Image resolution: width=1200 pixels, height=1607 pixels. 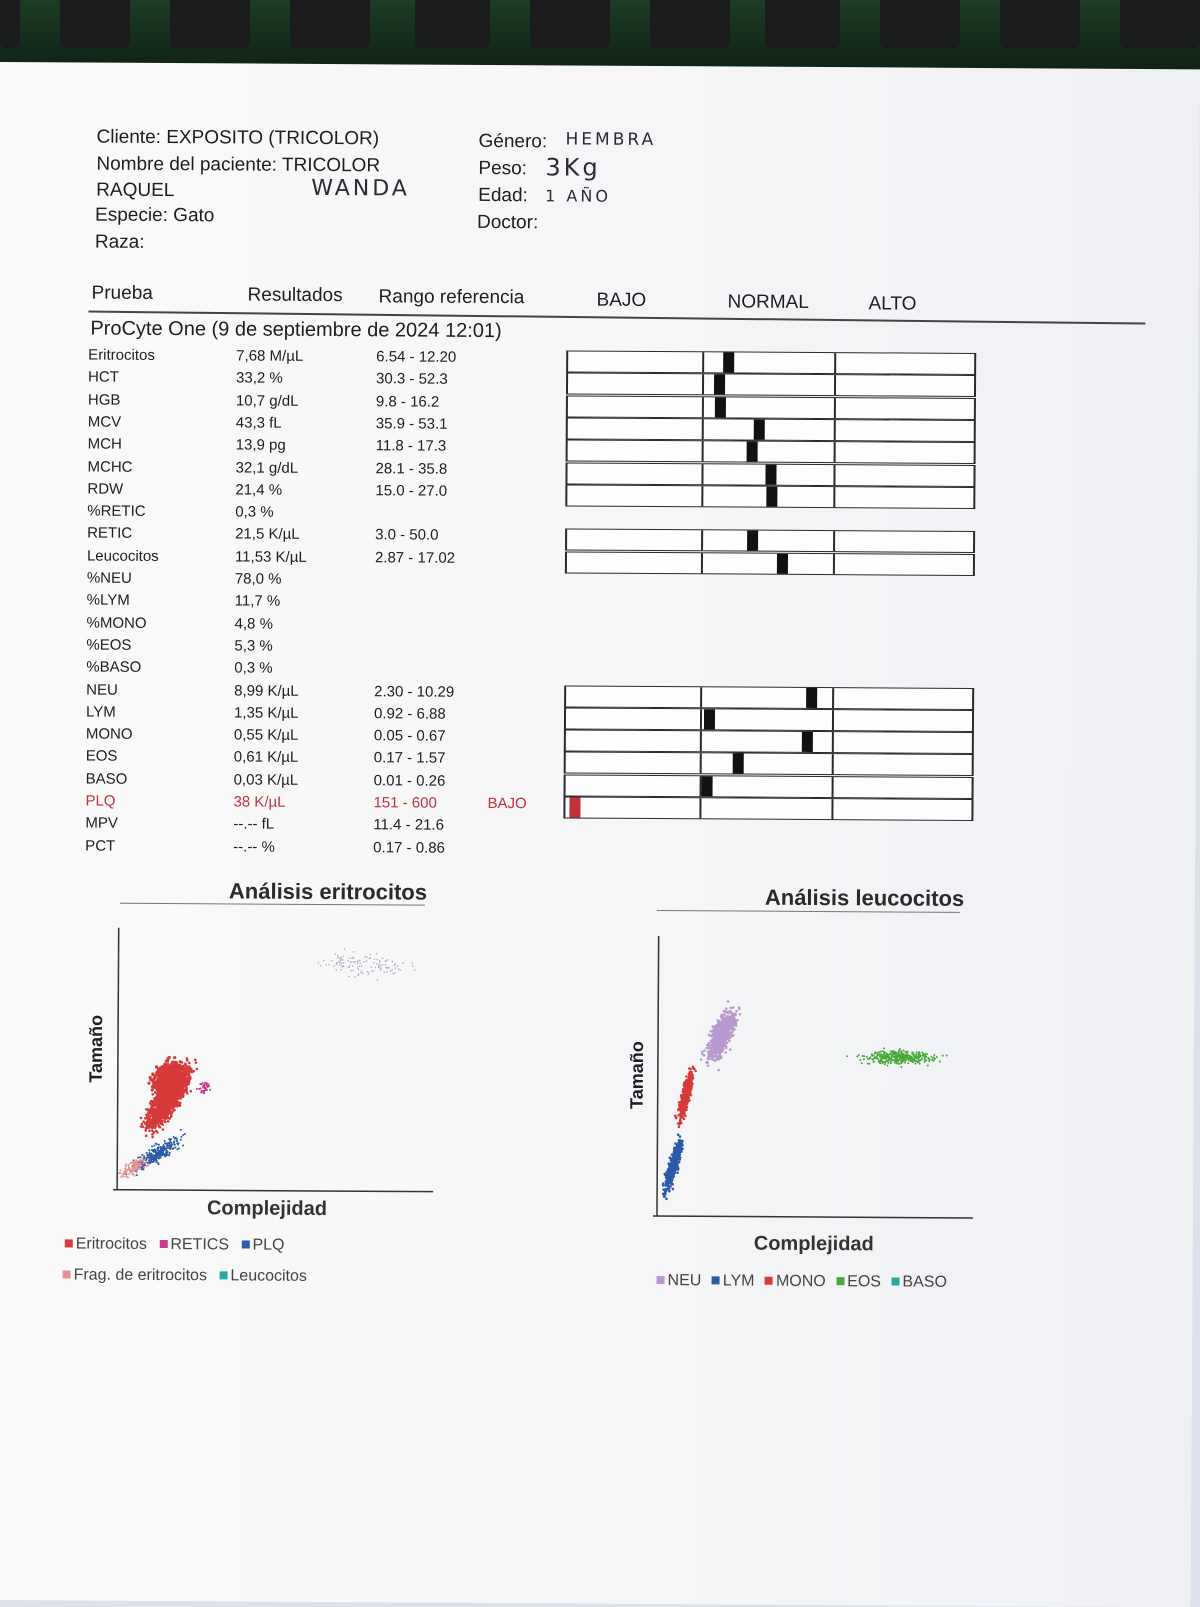 I want to click on test-name: PLQ, so click(x=100, y=801).